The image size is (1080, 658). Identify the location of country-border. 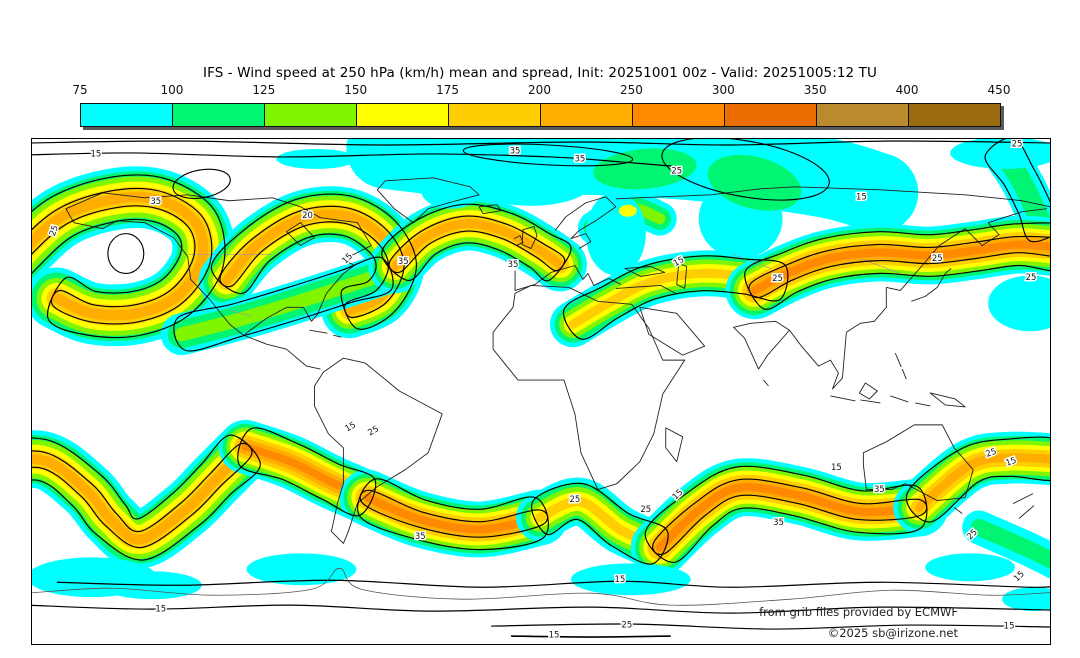
(240, 313).